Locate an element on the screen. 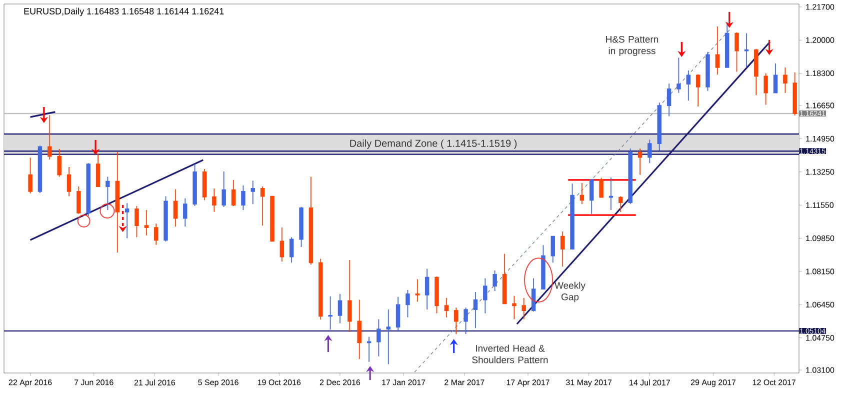  x-tick-label: 22 Apr 2016 is located at coordinates (30, 383).